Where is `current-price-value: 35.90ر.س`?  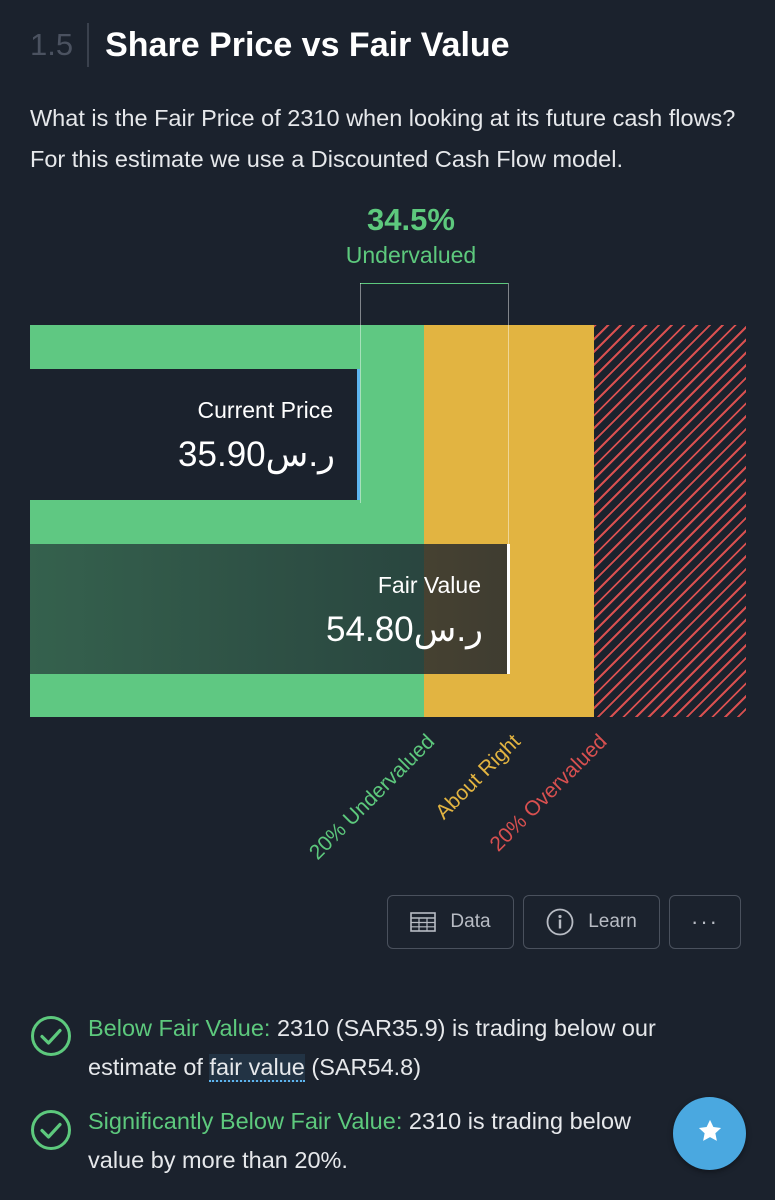
current-price-value: 35.90ر.س is located at coordinates (256, 454).